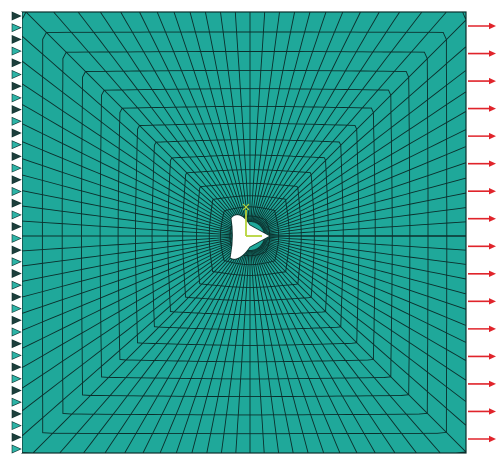 The width and height of the screenshot is (497, 464). What do you see at coordinates (250, 237) in the screenshot?
I see `crack-notch` at bounding box center [250, 237].